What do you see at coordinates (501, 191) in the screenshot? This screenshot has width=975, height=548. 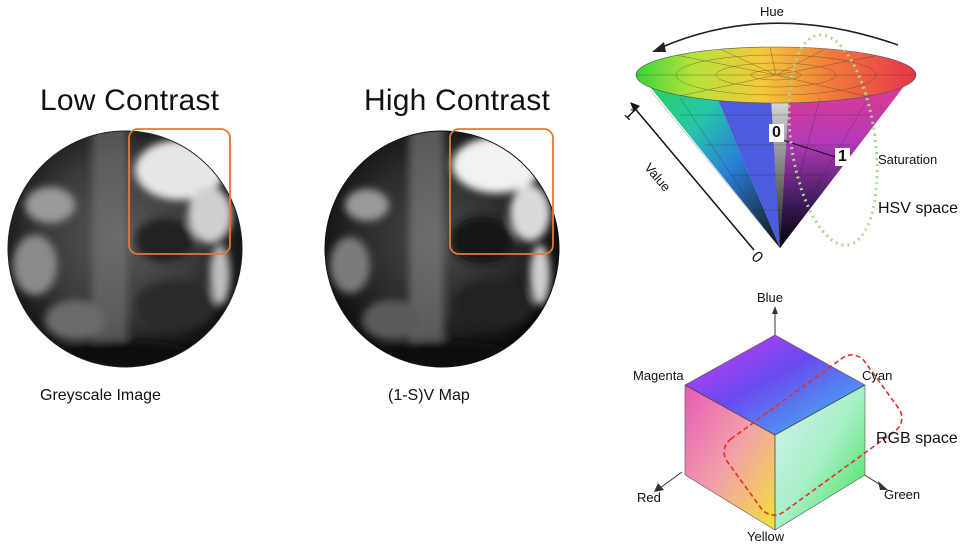 I see `high-contrast-highlight-box` at bounding box center [501, 191].